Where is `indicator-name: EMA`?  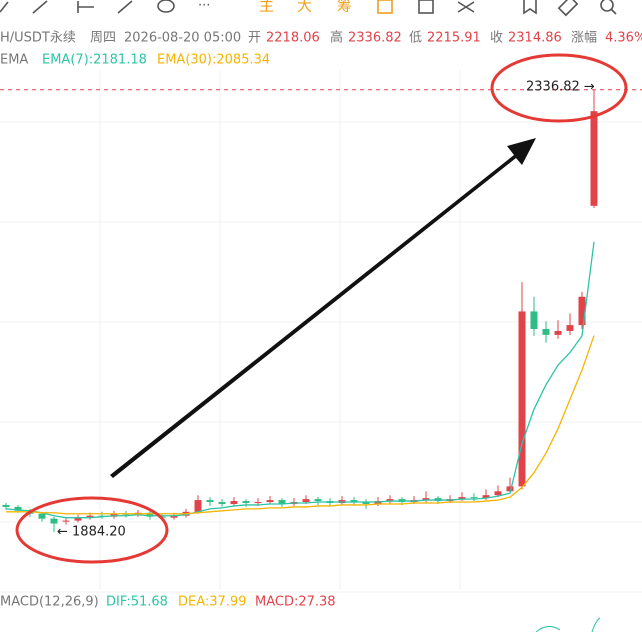 indicator-name: EMA is located at coordinates (14, 60).